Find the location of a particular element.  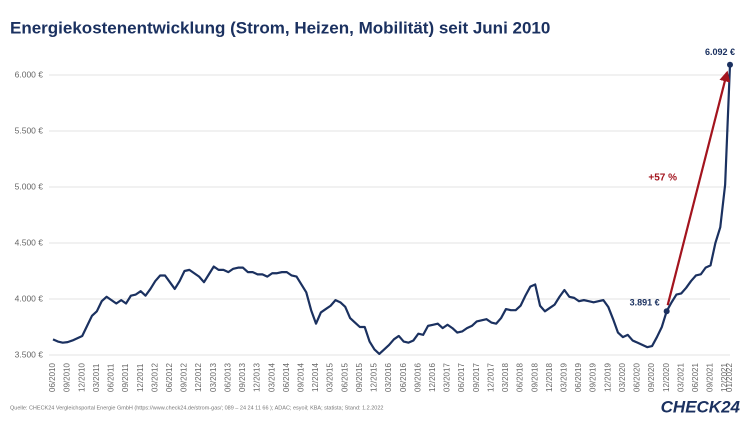

x-tick-label: 09/2013 is located at coordinates (242, 377).